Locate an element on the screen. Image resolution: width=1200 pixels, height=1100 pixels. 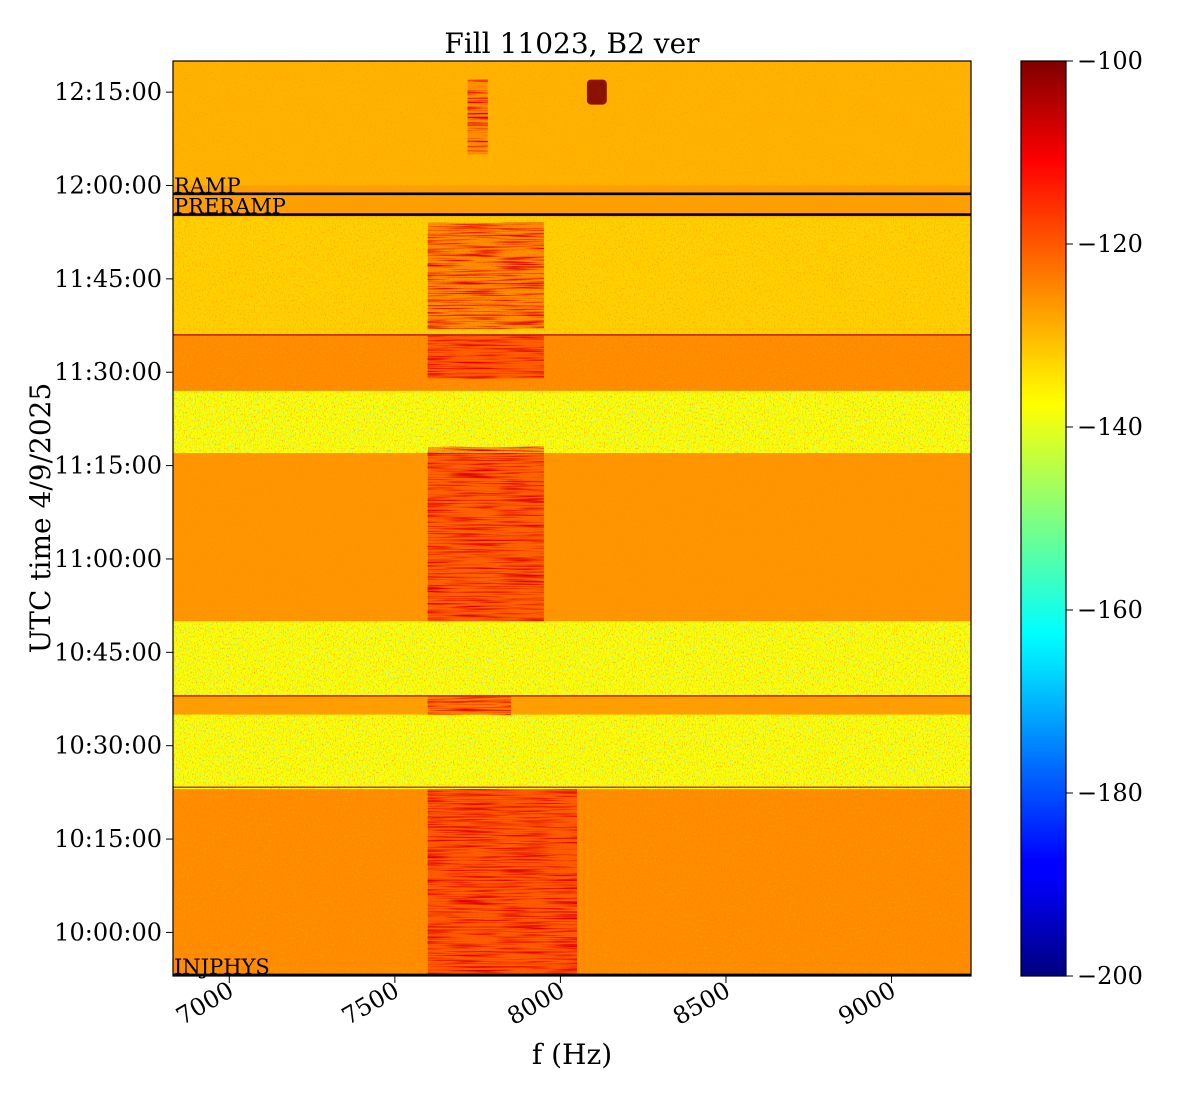
colorbar-tick-label: −100 is located at coordinates (1110, 61).